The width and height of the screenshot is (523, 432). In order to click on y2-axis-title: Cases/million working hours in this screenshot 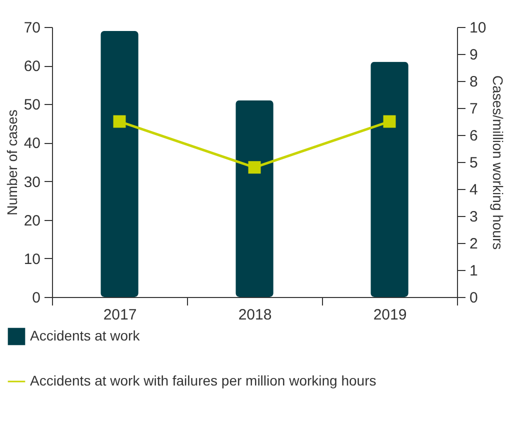, I will do `click(498, 162)`.